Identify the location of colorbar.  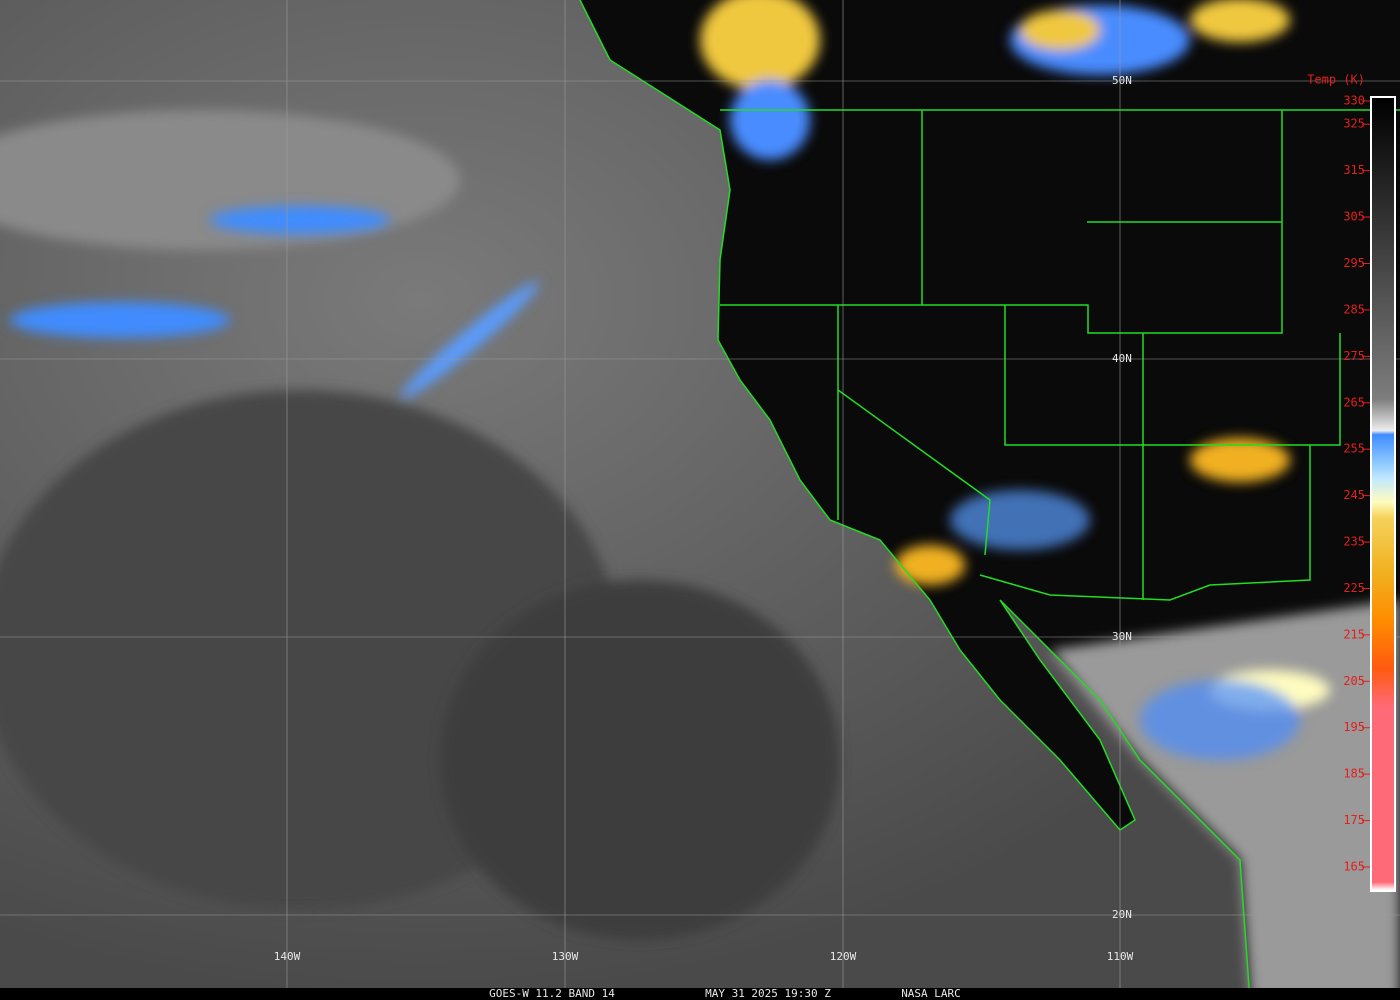
(1383, 494).